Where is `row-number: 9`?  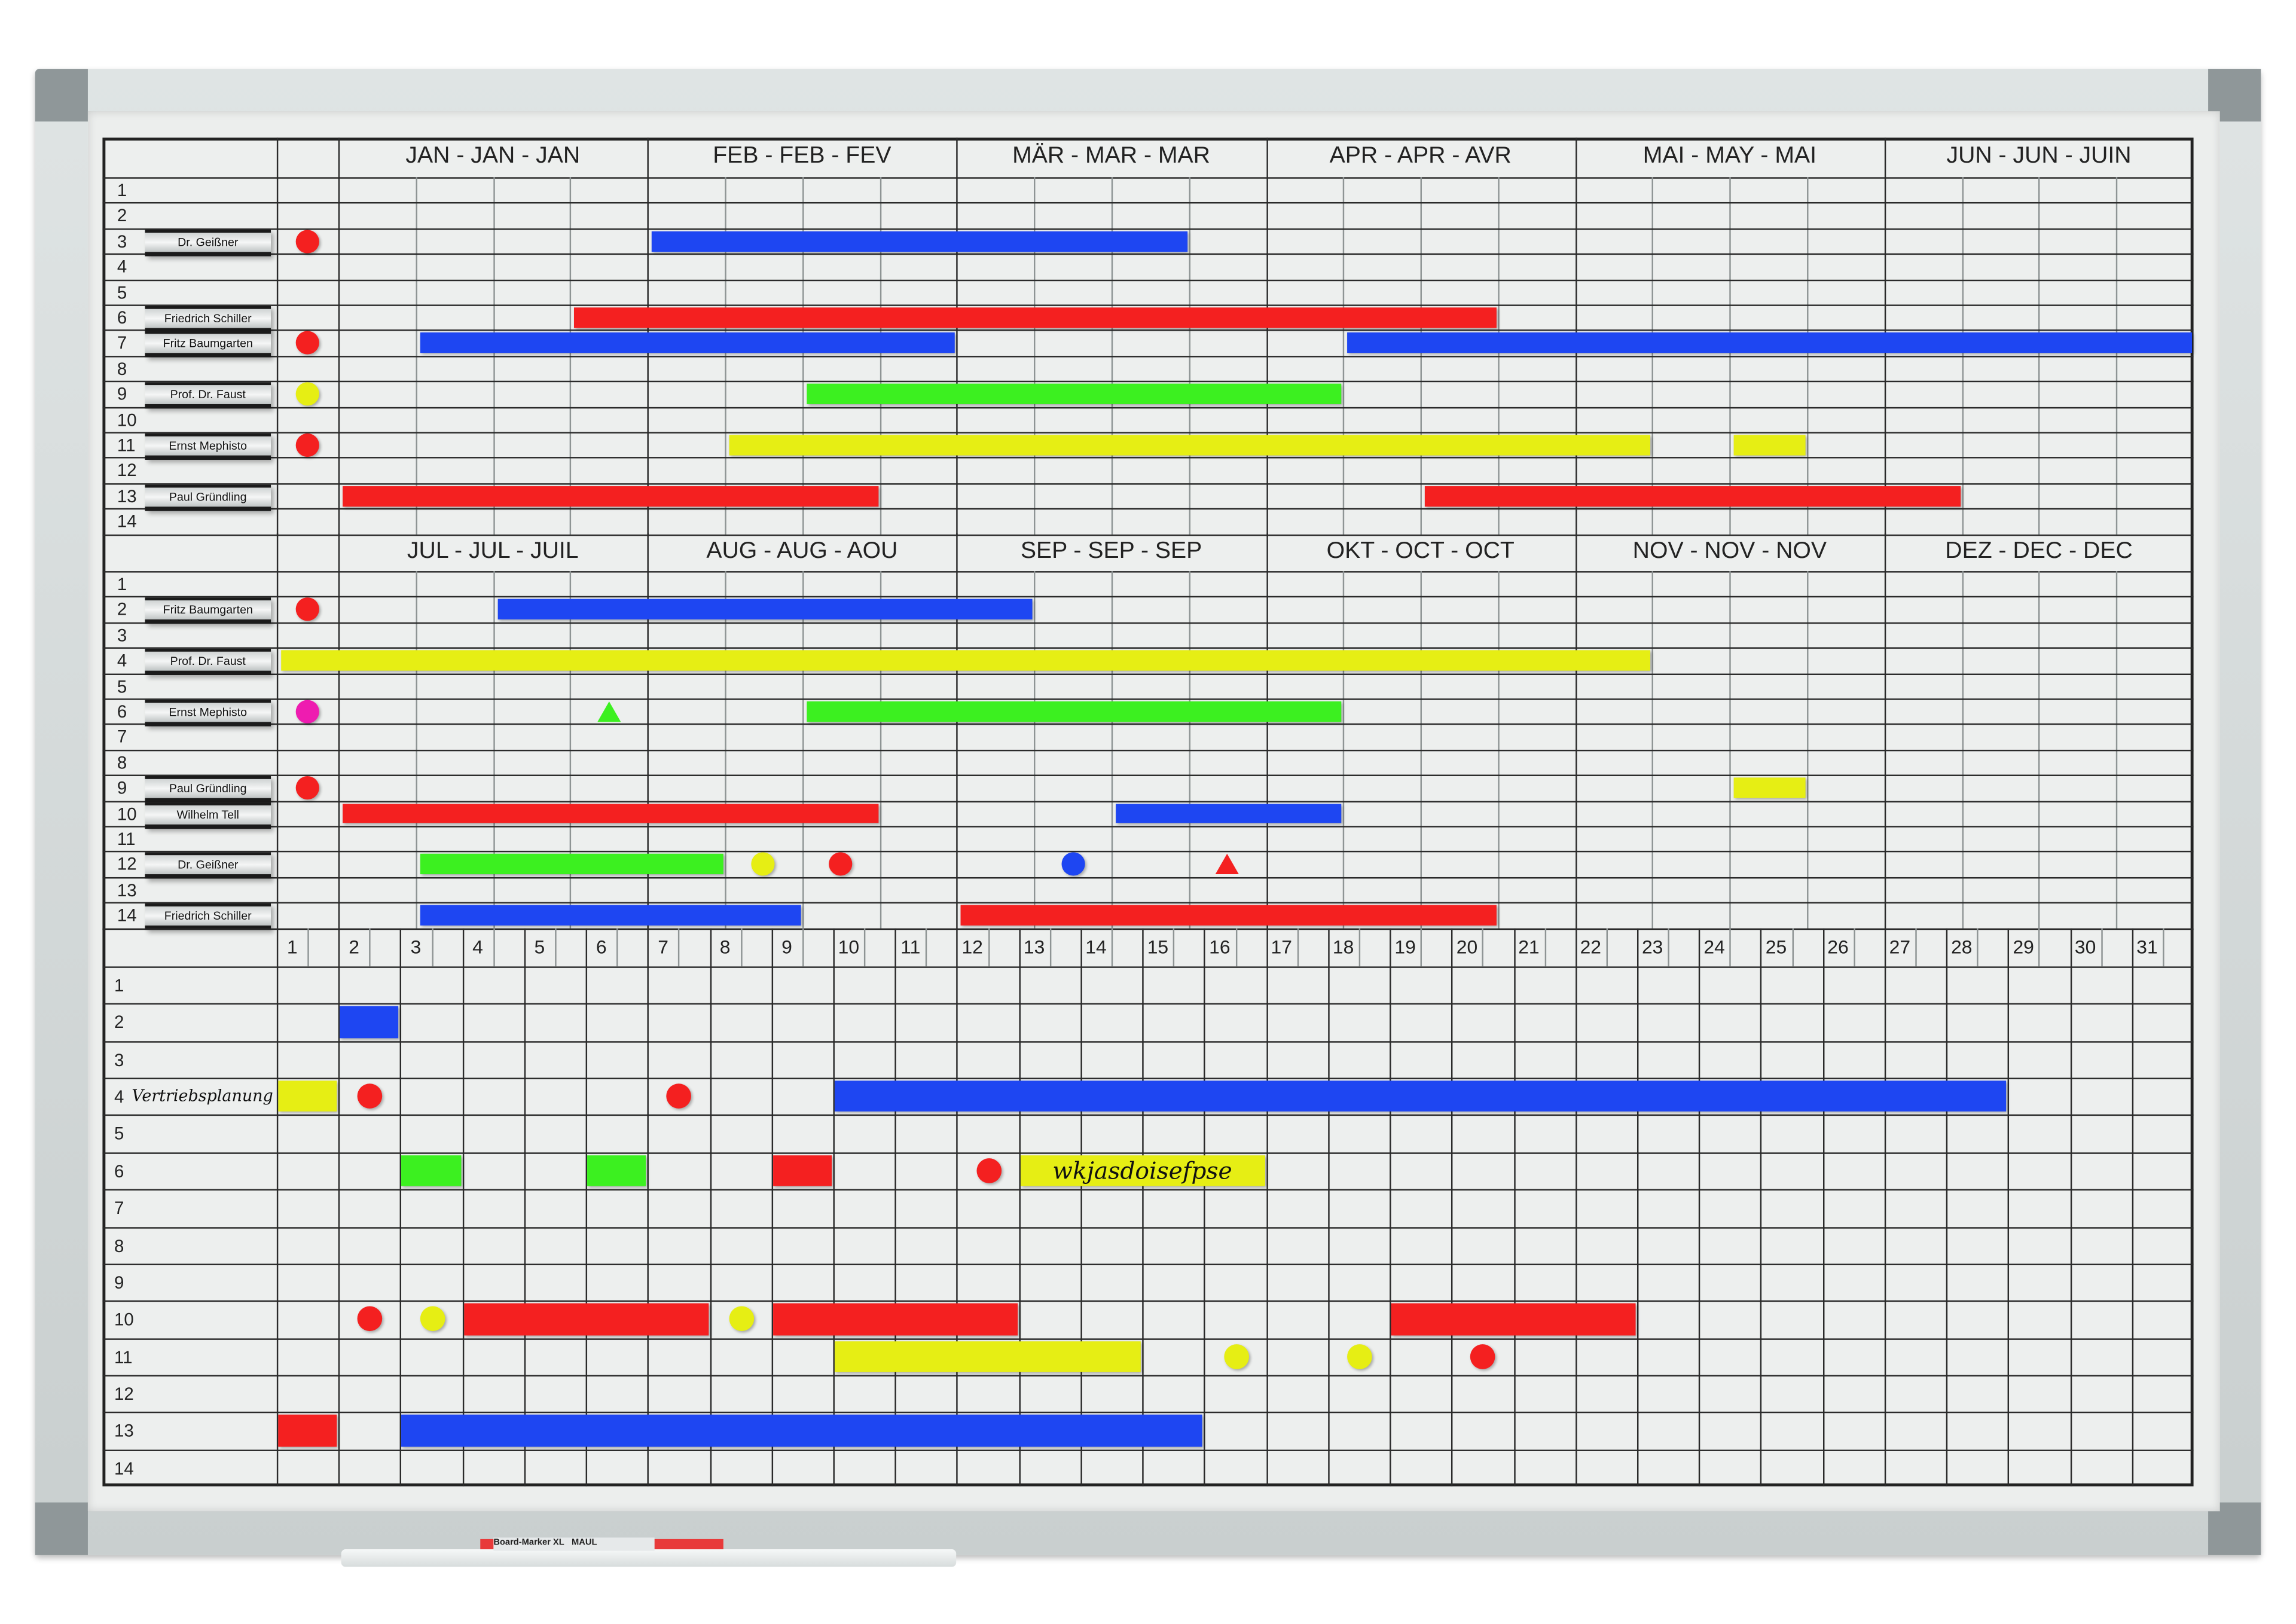 row-number: 9 is located at coordinates (122, 788).